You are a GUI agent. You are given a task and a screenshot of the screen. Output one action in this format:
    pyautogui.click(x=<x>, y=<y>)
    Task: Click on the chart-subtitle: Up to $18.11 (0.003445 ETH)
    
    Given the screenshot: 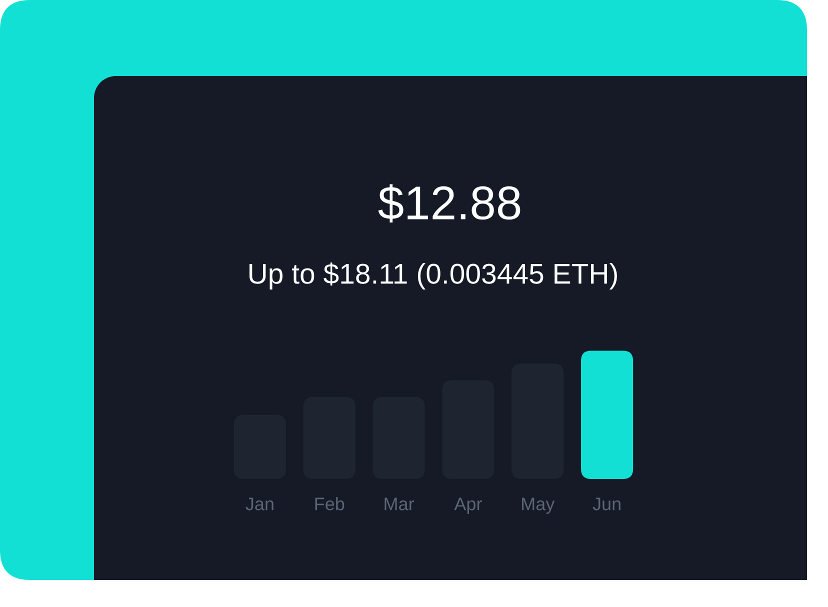 What is the action you would take?
    pyautogui.click(x=433, y=276)
    